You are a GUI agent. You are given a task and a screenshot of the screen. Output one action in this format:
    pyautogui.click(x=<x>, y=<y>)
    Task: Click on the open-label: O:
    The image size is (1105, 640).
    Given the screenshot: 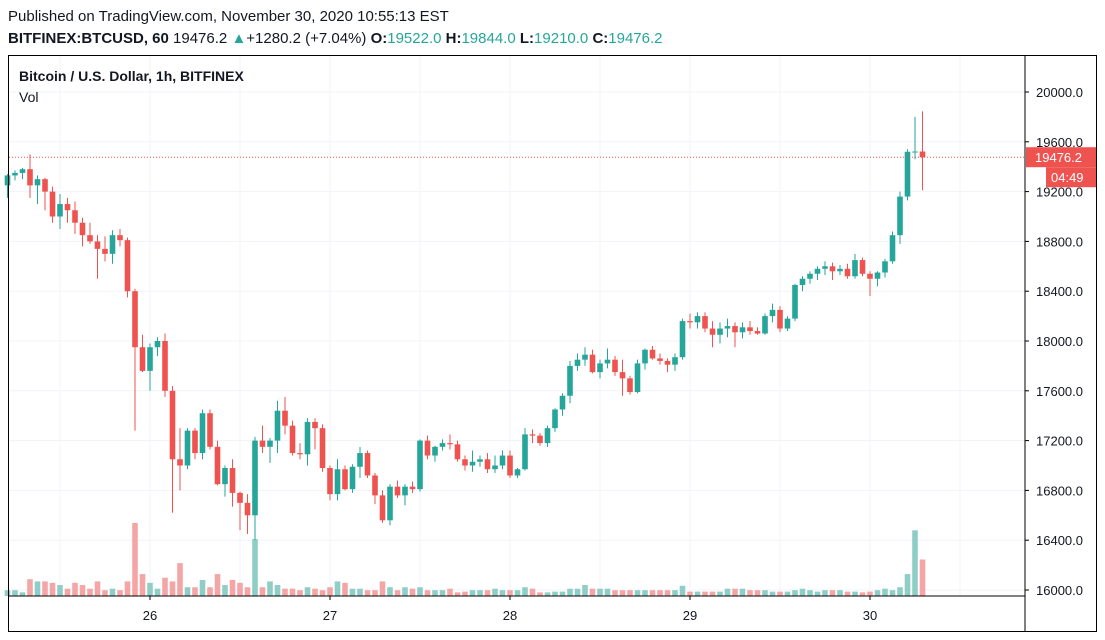 What is the action you would take?
    pyautogui.click(x=379, y=38)
    